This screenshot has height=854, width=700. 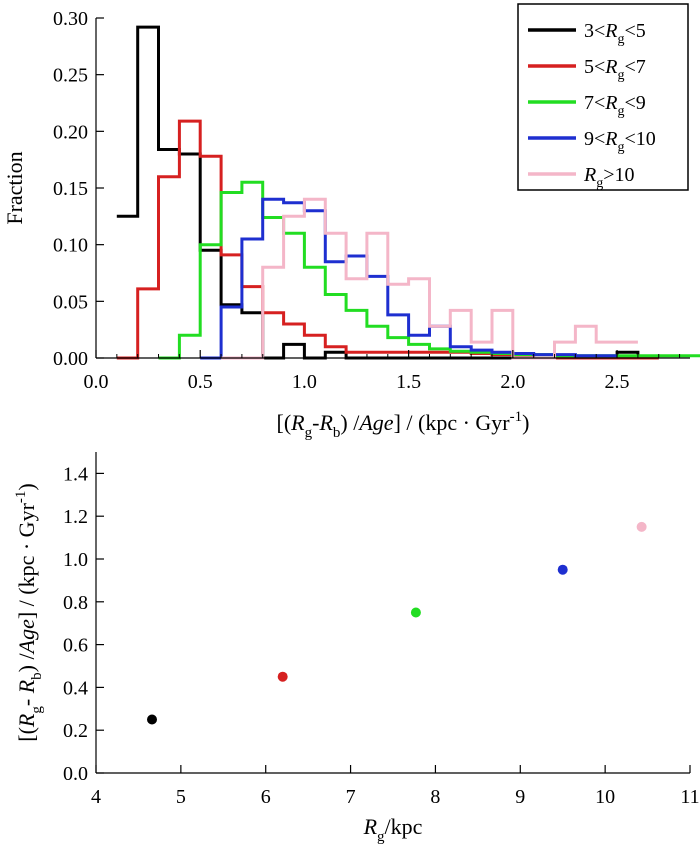 What do you see at coordinates (408, 382) in the screenshot?
I see `hist-xtick-label-3: 1.5` at bounding box center [408, 382].